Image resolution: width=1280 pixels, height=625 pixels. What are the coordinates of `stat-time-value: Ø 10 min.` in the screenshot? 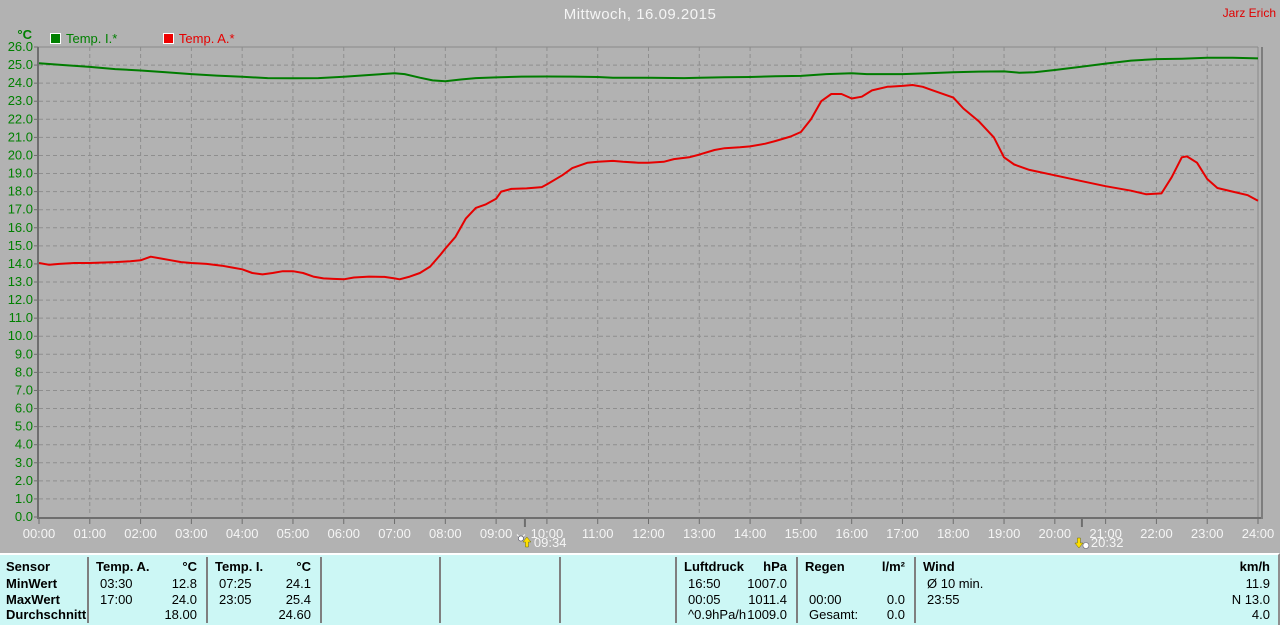 It's located at (955, 583).